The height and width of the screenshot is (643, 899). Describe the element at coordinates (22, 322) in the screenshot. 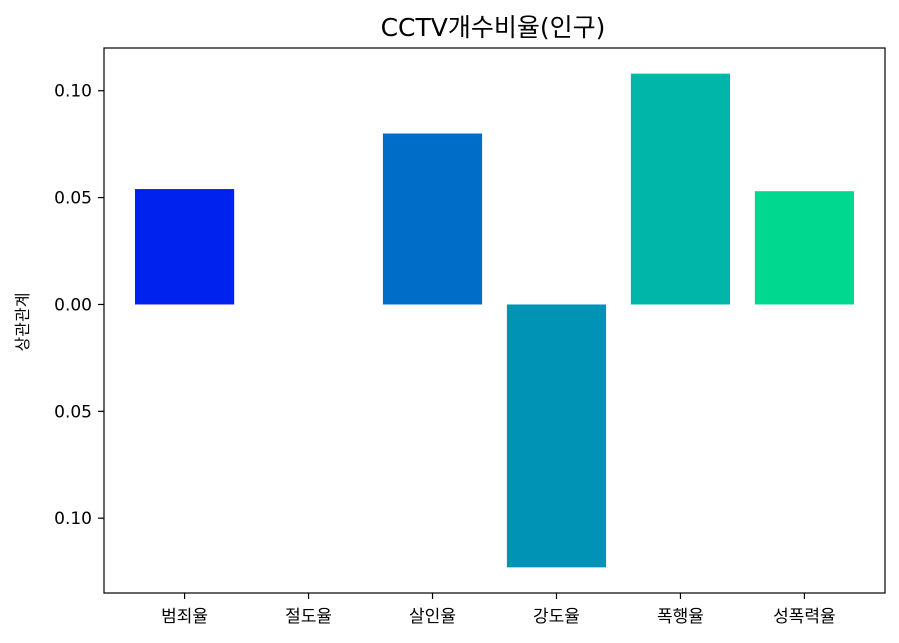

I see `y-axis-label: 상관관계` at that location.